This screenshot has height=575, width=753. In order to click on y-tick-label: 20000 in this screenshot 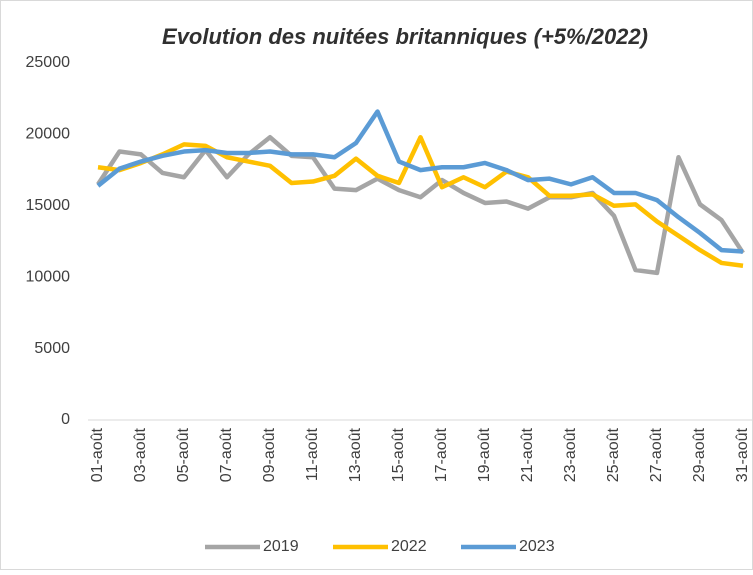, I will do `click(48, 134)`.